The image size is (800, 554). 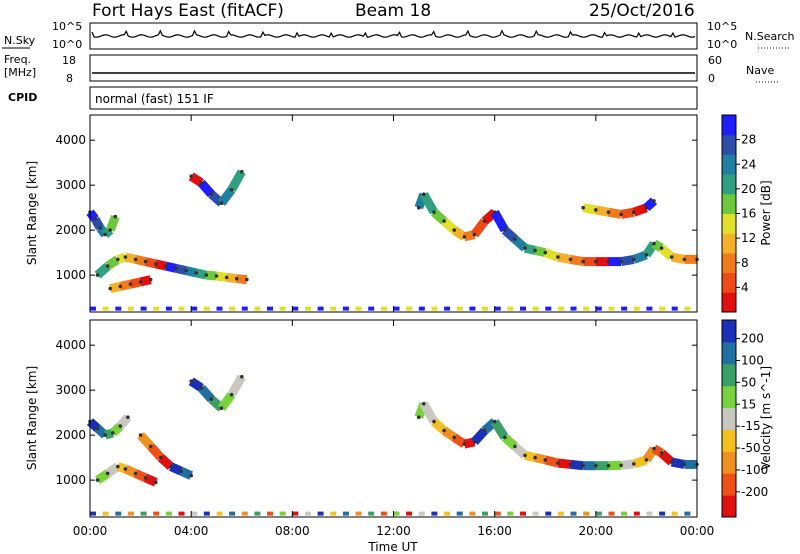 I want to click on nsky-tick-top: 10^5, so click(x=67, y=26).